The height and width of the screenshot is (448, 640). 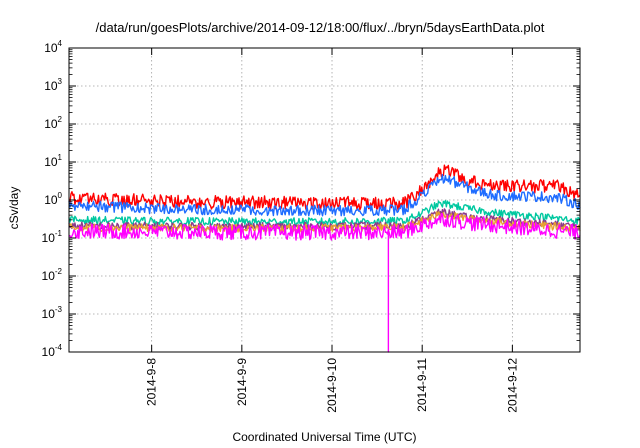 What do you see at coordinates (52, 351) in the screenshot?
I see `y-tick-label: 10⁻⁴` at bounding box center [52, 351].